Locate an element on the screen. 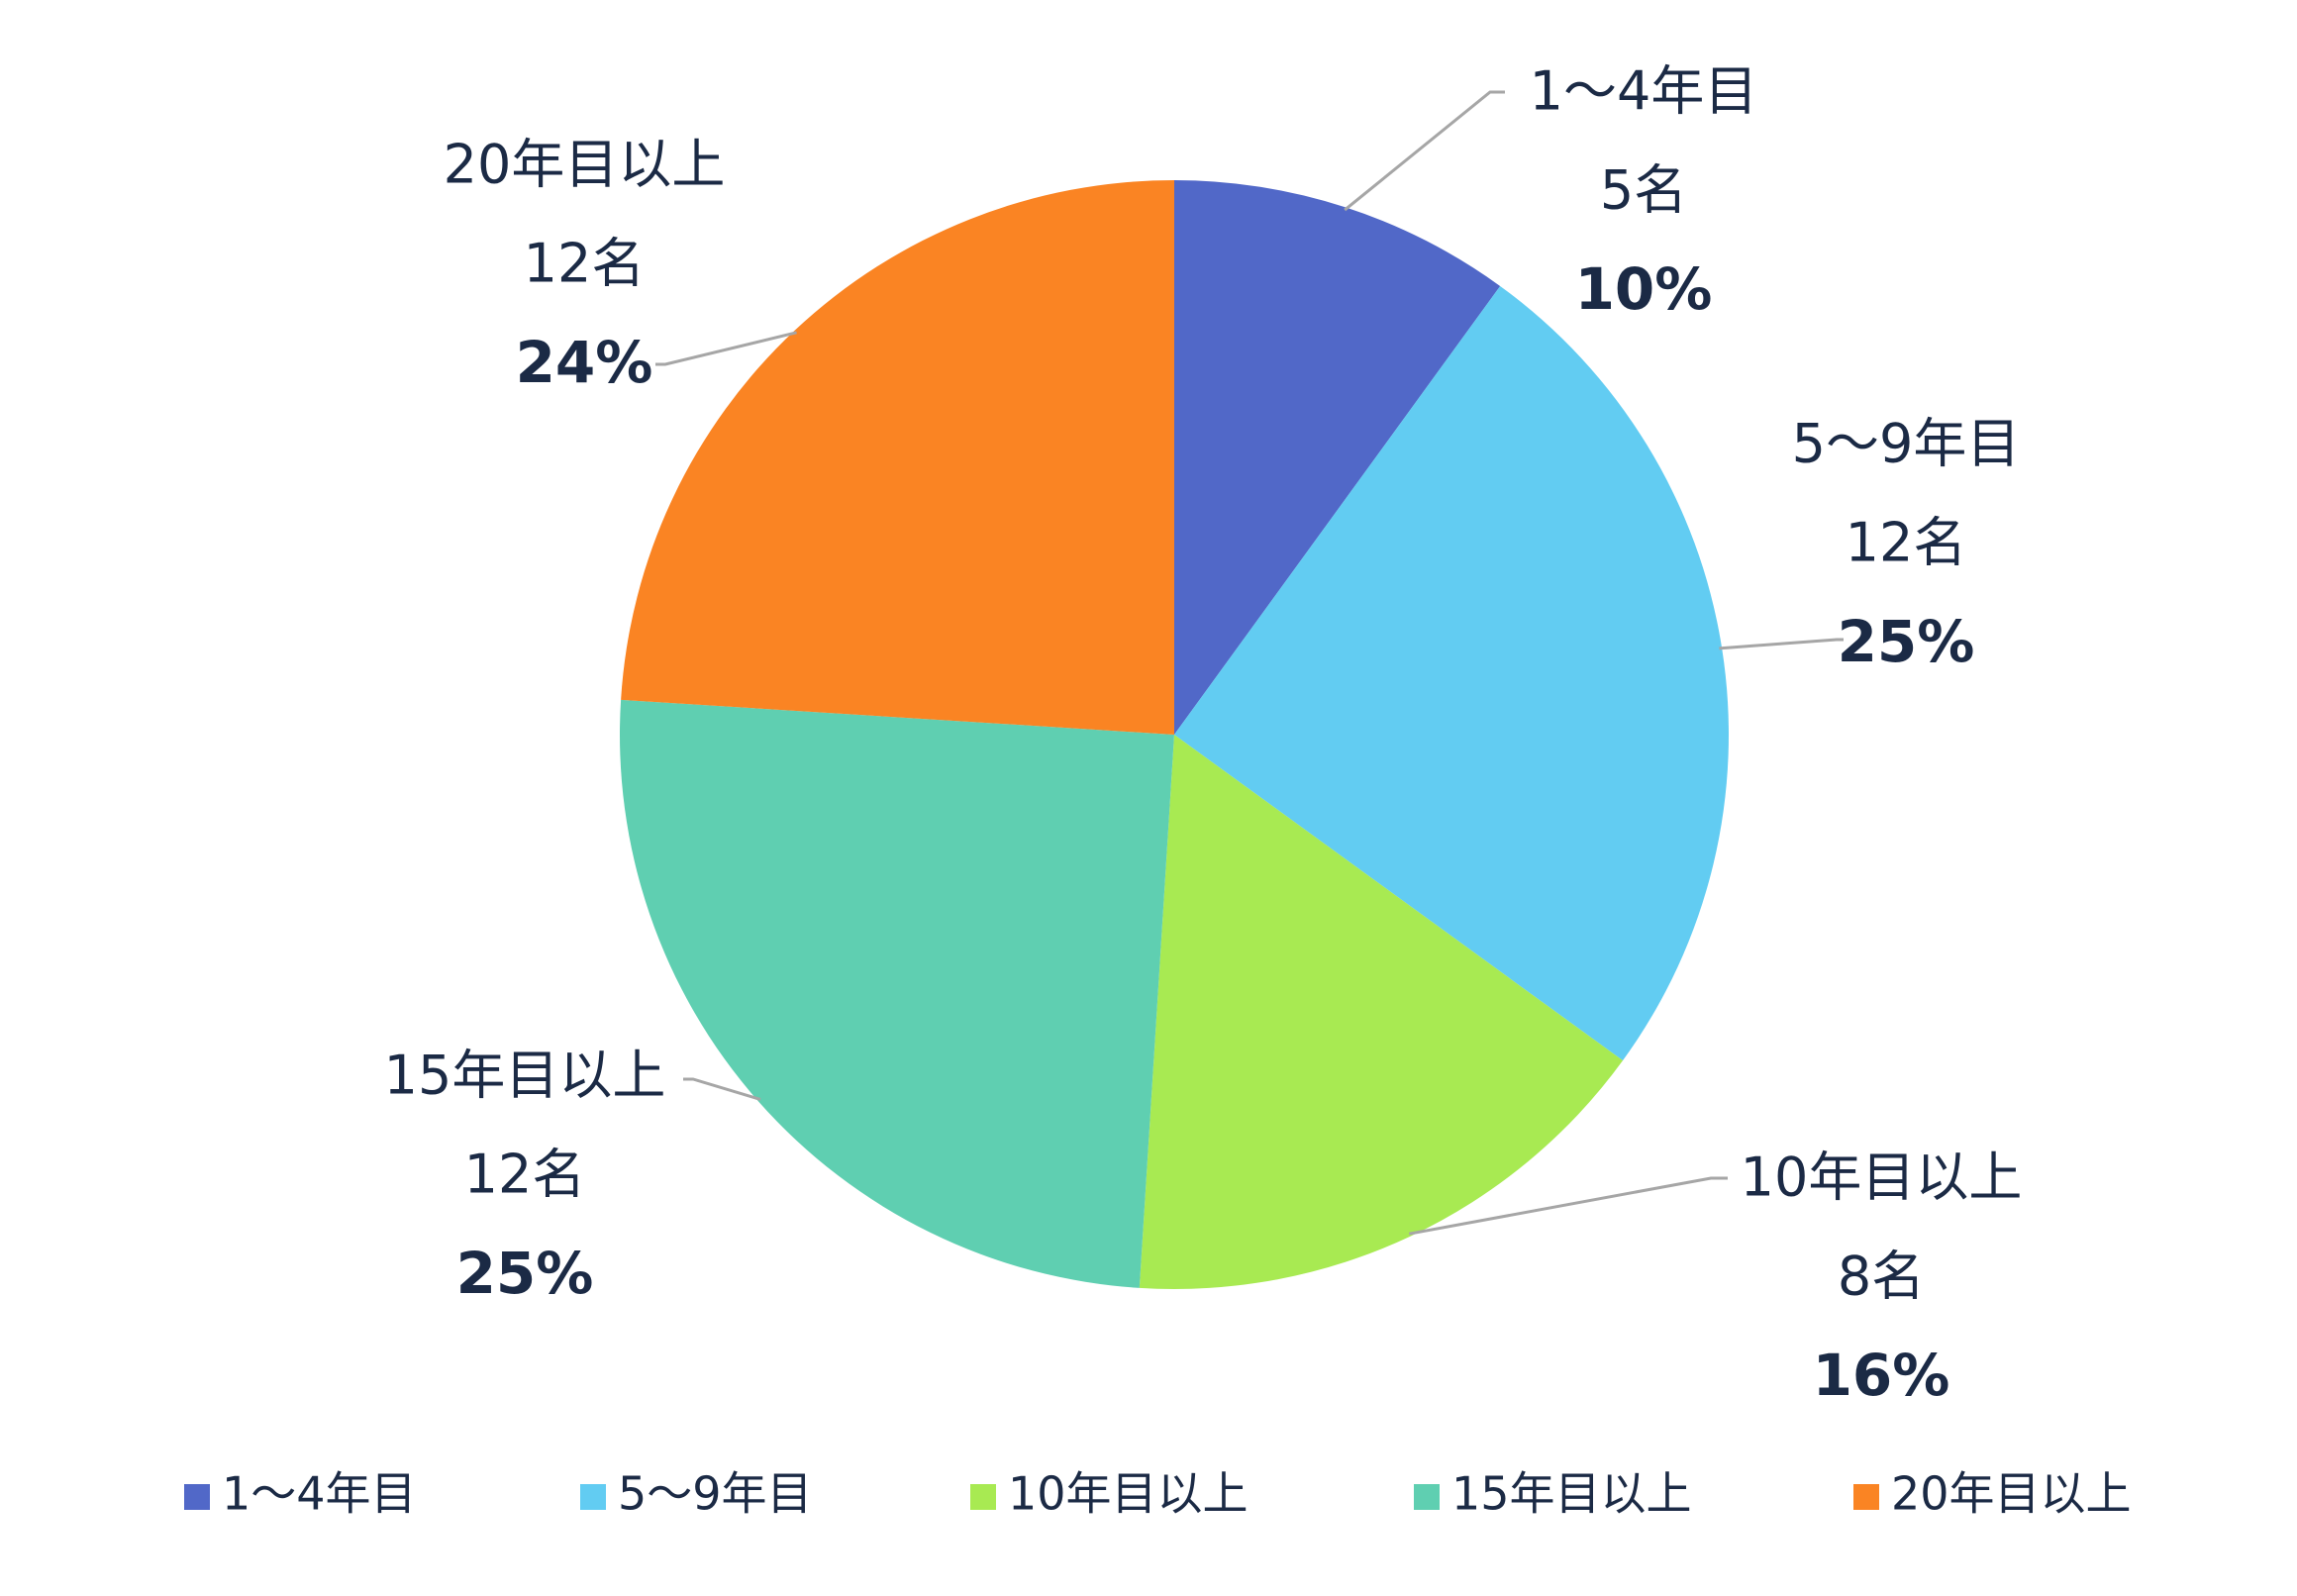 The height and width of the screenshot is (1596, 2297). legend: 1～4年目 5～9年目 10年目以上 15年目以上 20年目以上 is located at coordinates (1158, 1494).